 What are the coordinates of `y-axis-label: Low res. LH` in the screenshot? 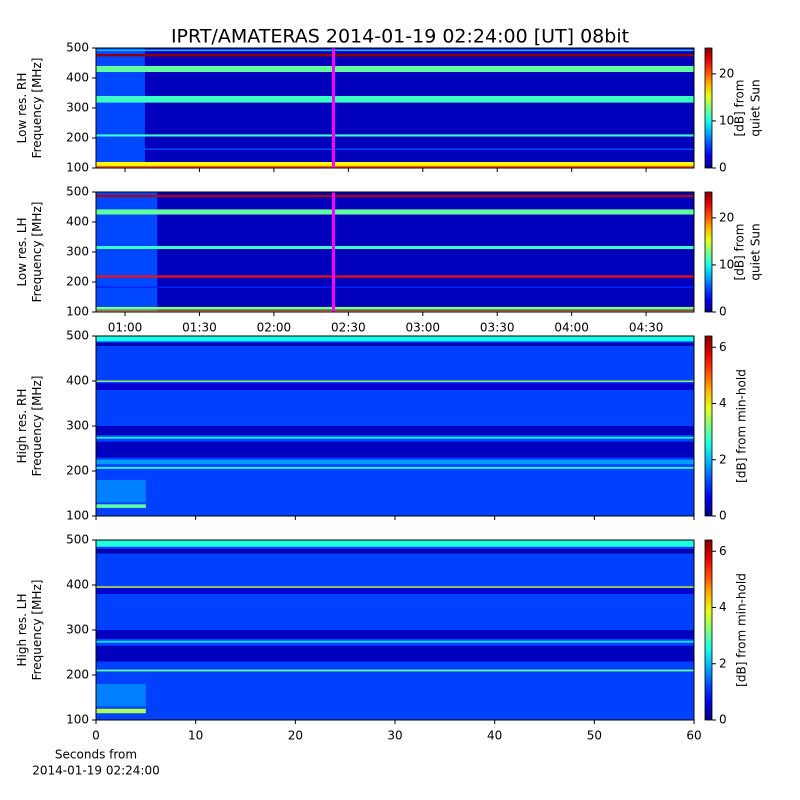 It's located at (22, 251).